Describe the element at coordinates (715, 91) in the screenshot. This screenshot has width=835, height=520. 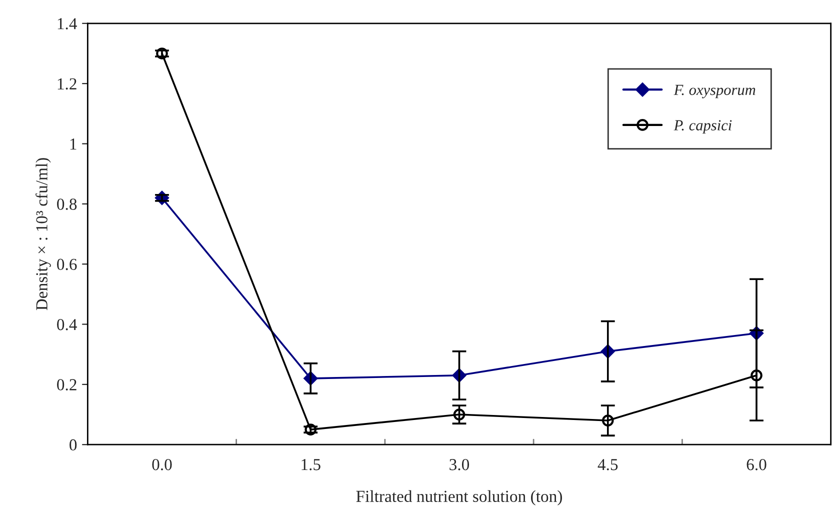
I see `legend-label: F. oxysporum` at that location.